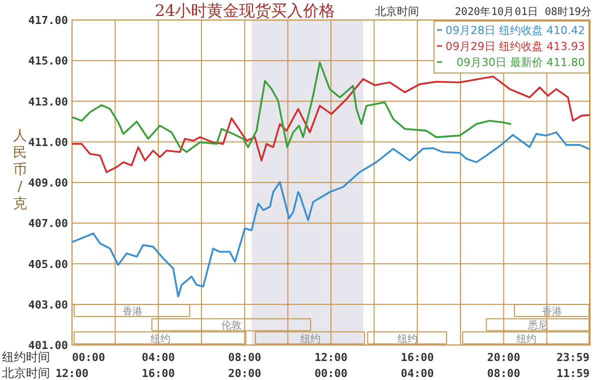  I want to click on x2-tick-label: 11:59, so click(573, 373).